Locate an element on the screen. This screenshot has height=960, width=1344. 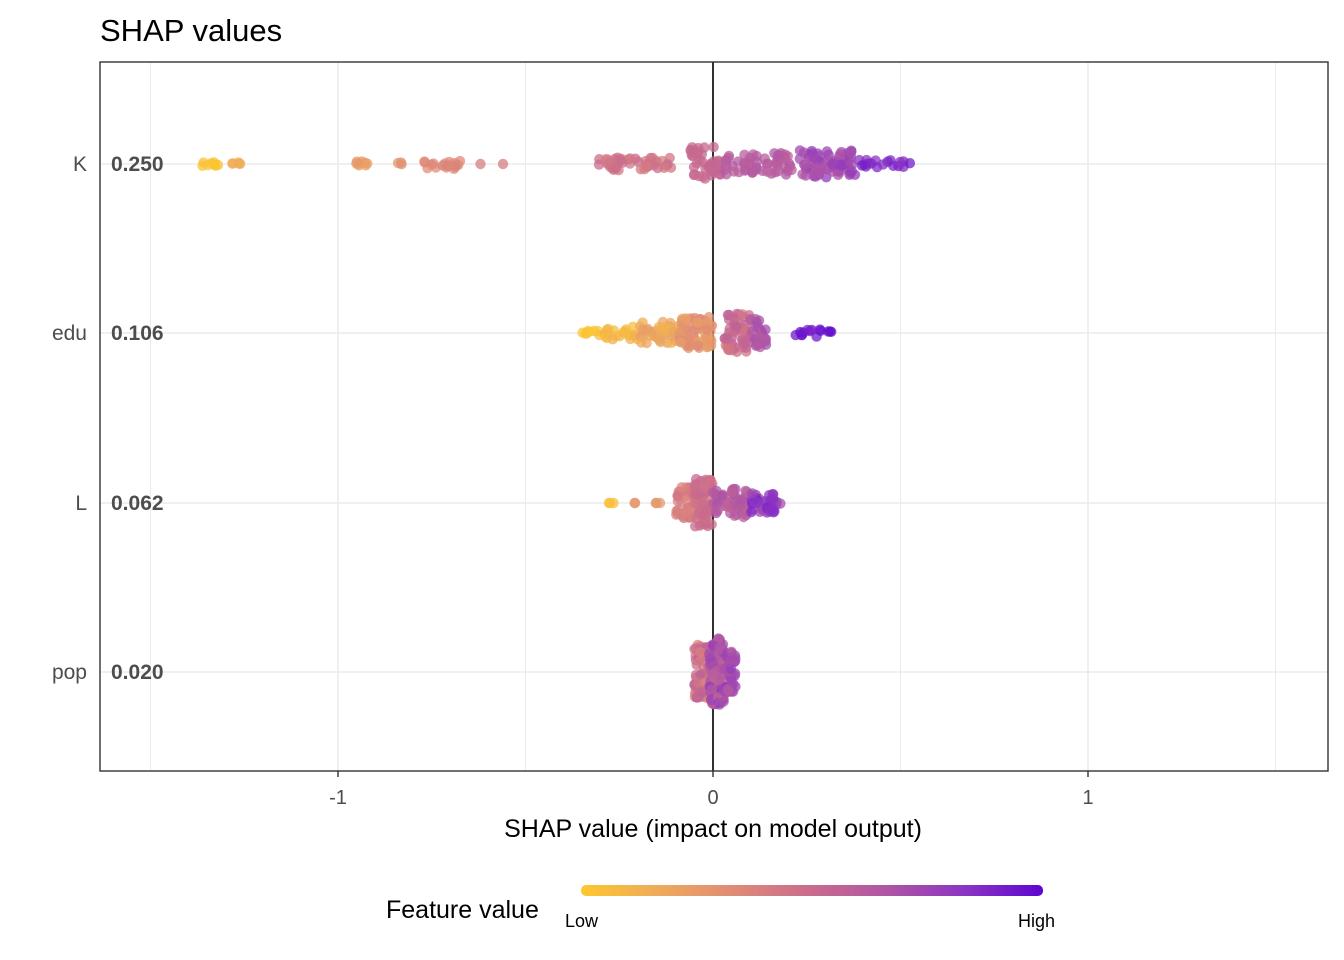
y-axis-label-L: L is located at coordinates (81, 503).